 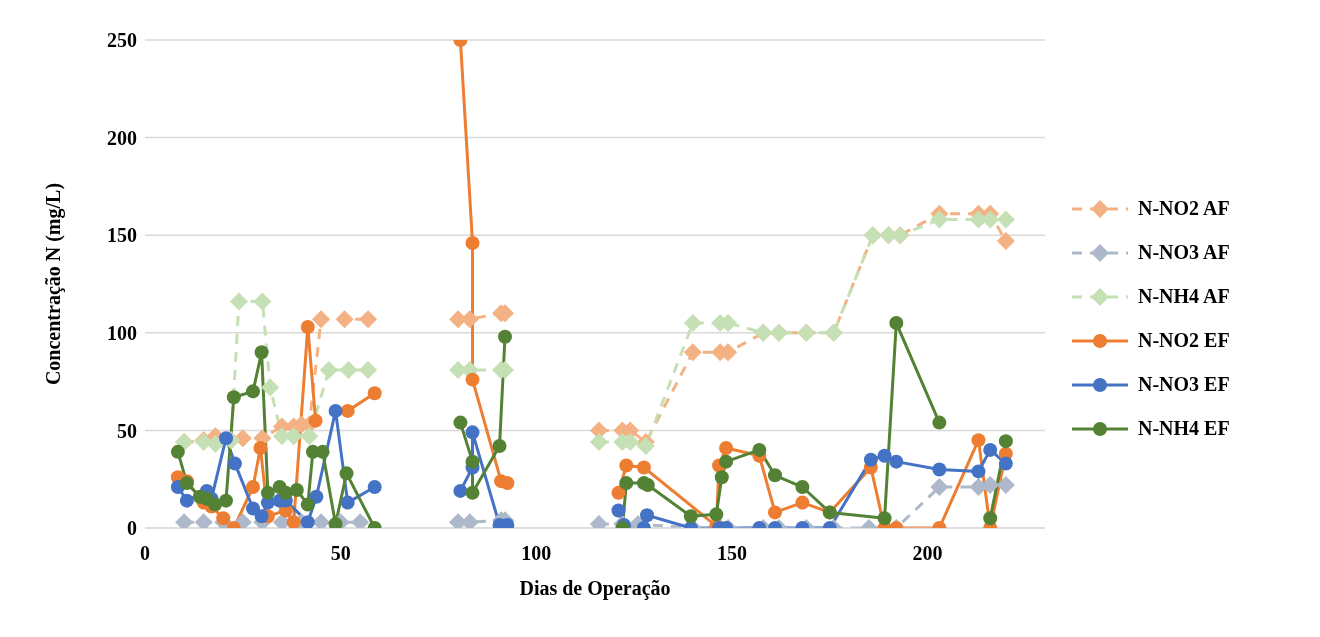 What do you see at coordinates (122, 137) in the screenshot?
I see `y-tick-label: 200` at bounding box center [122, 137].